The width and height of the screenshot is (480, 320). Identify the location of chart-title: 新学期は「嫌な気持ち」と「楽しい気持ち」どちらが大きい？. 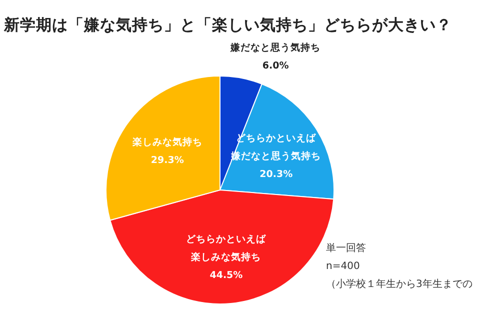
(227, 25).